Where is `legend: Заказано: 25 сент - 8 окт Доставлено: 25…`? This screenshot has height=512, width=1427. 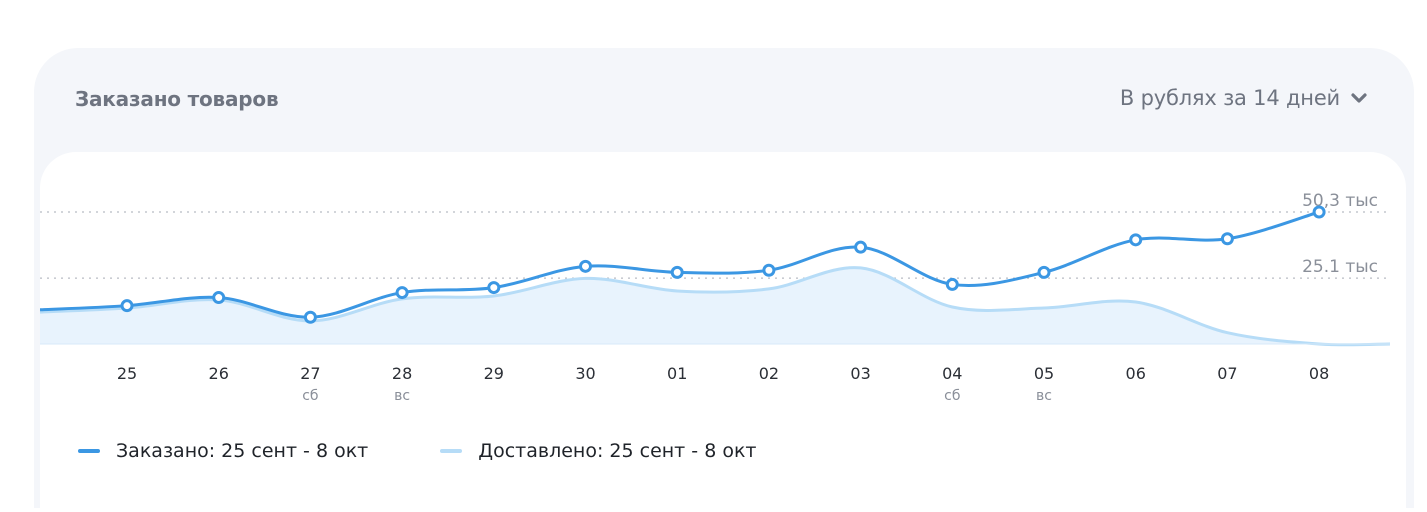
legend: Заказано: 25 сент - 8 окт Доставлено: 25… is located at coordinates (453, 451).